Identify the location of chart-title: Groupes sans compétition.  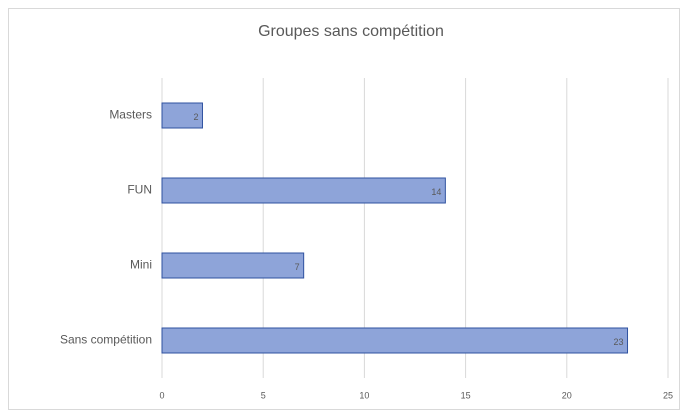
(351, 31).